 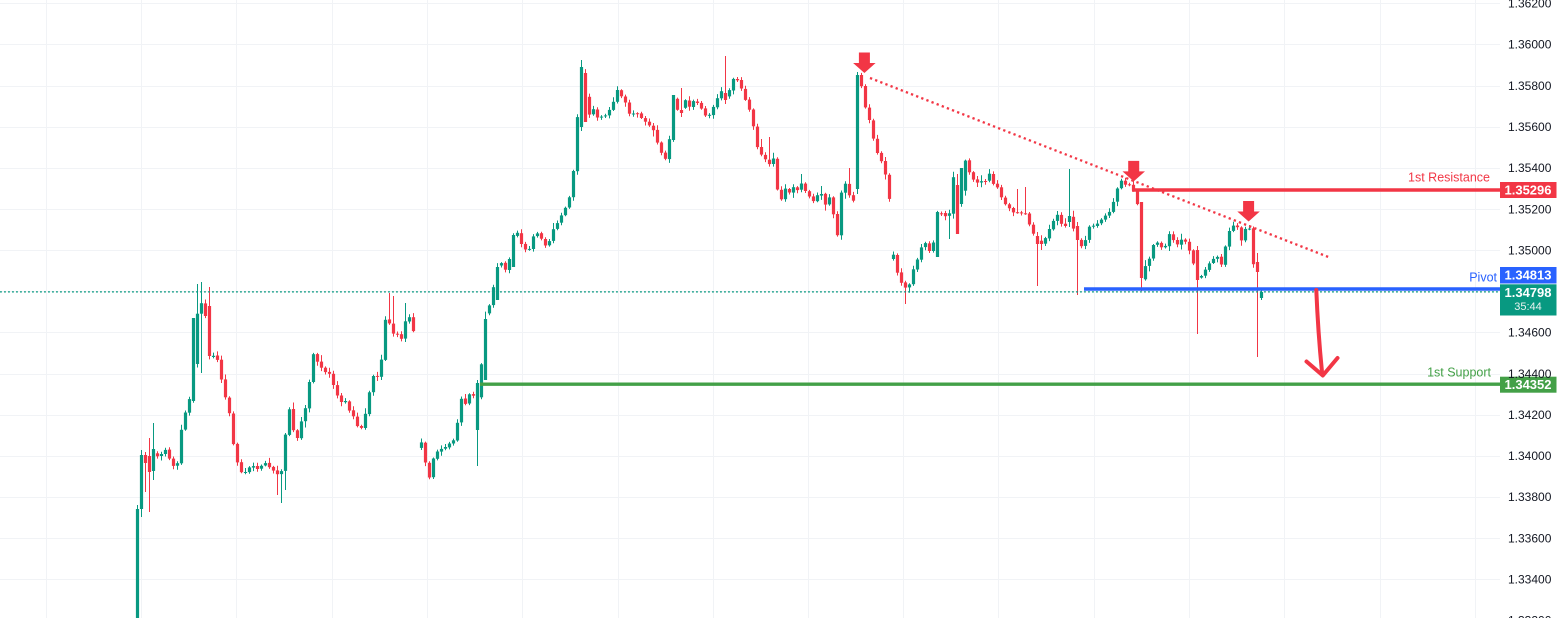 What do you see at coordinates (1530, 250) in the screenshot?
I see `svg-text: 1.35000` at bounding box center [1530, 250].